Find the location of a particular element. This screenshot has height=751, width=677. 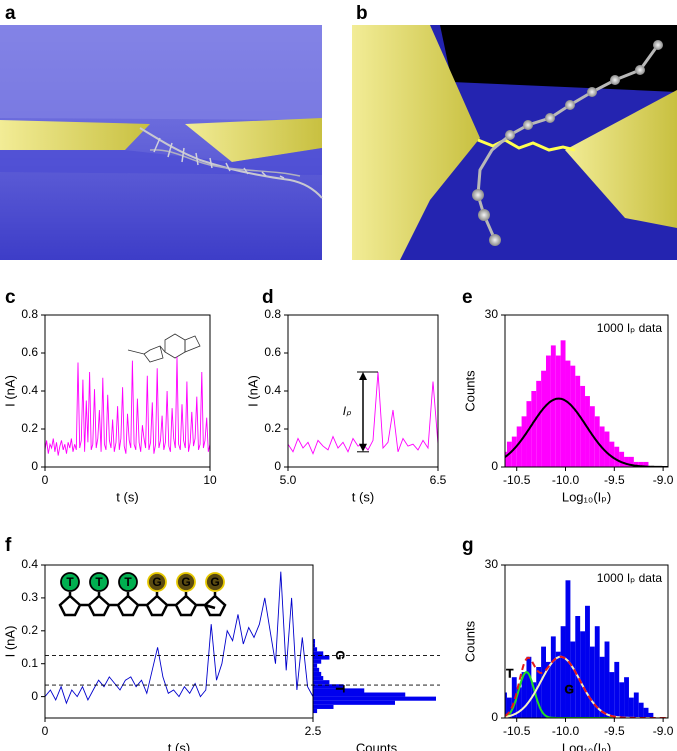

panel-label: g is located at coordinates (468, 545).